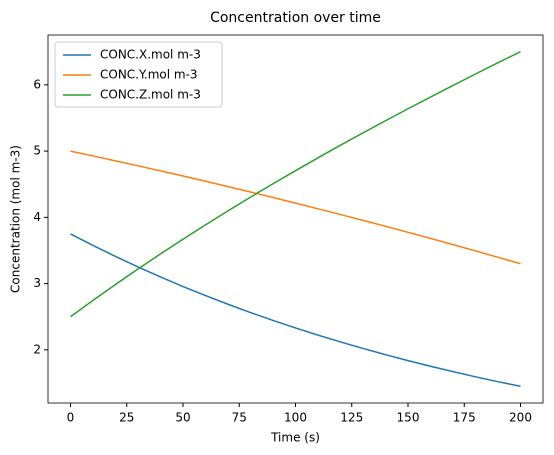 This screenshot has height=455, width=554. I want to click on y-tick-label: 3, so click(37, 283).